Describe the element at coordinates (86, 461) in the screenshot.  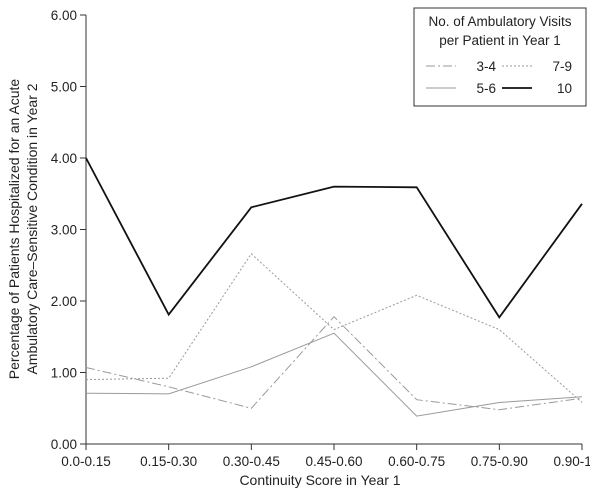
I see `x-tick-label: 0.0-0.15` at that location.